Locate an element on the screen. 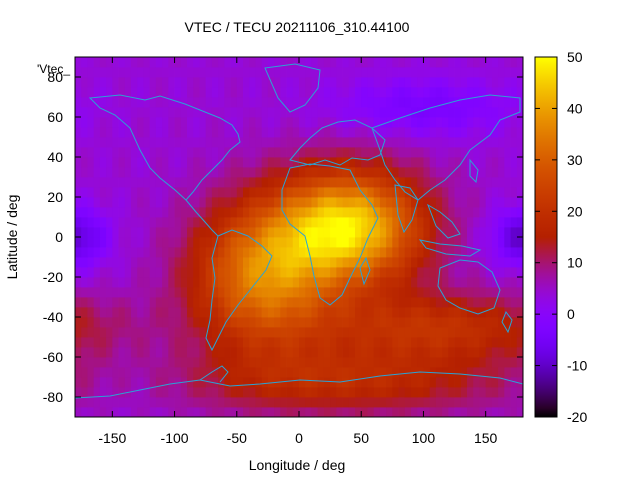  y-tick-label: 0 is located at coordinates (59, 237).